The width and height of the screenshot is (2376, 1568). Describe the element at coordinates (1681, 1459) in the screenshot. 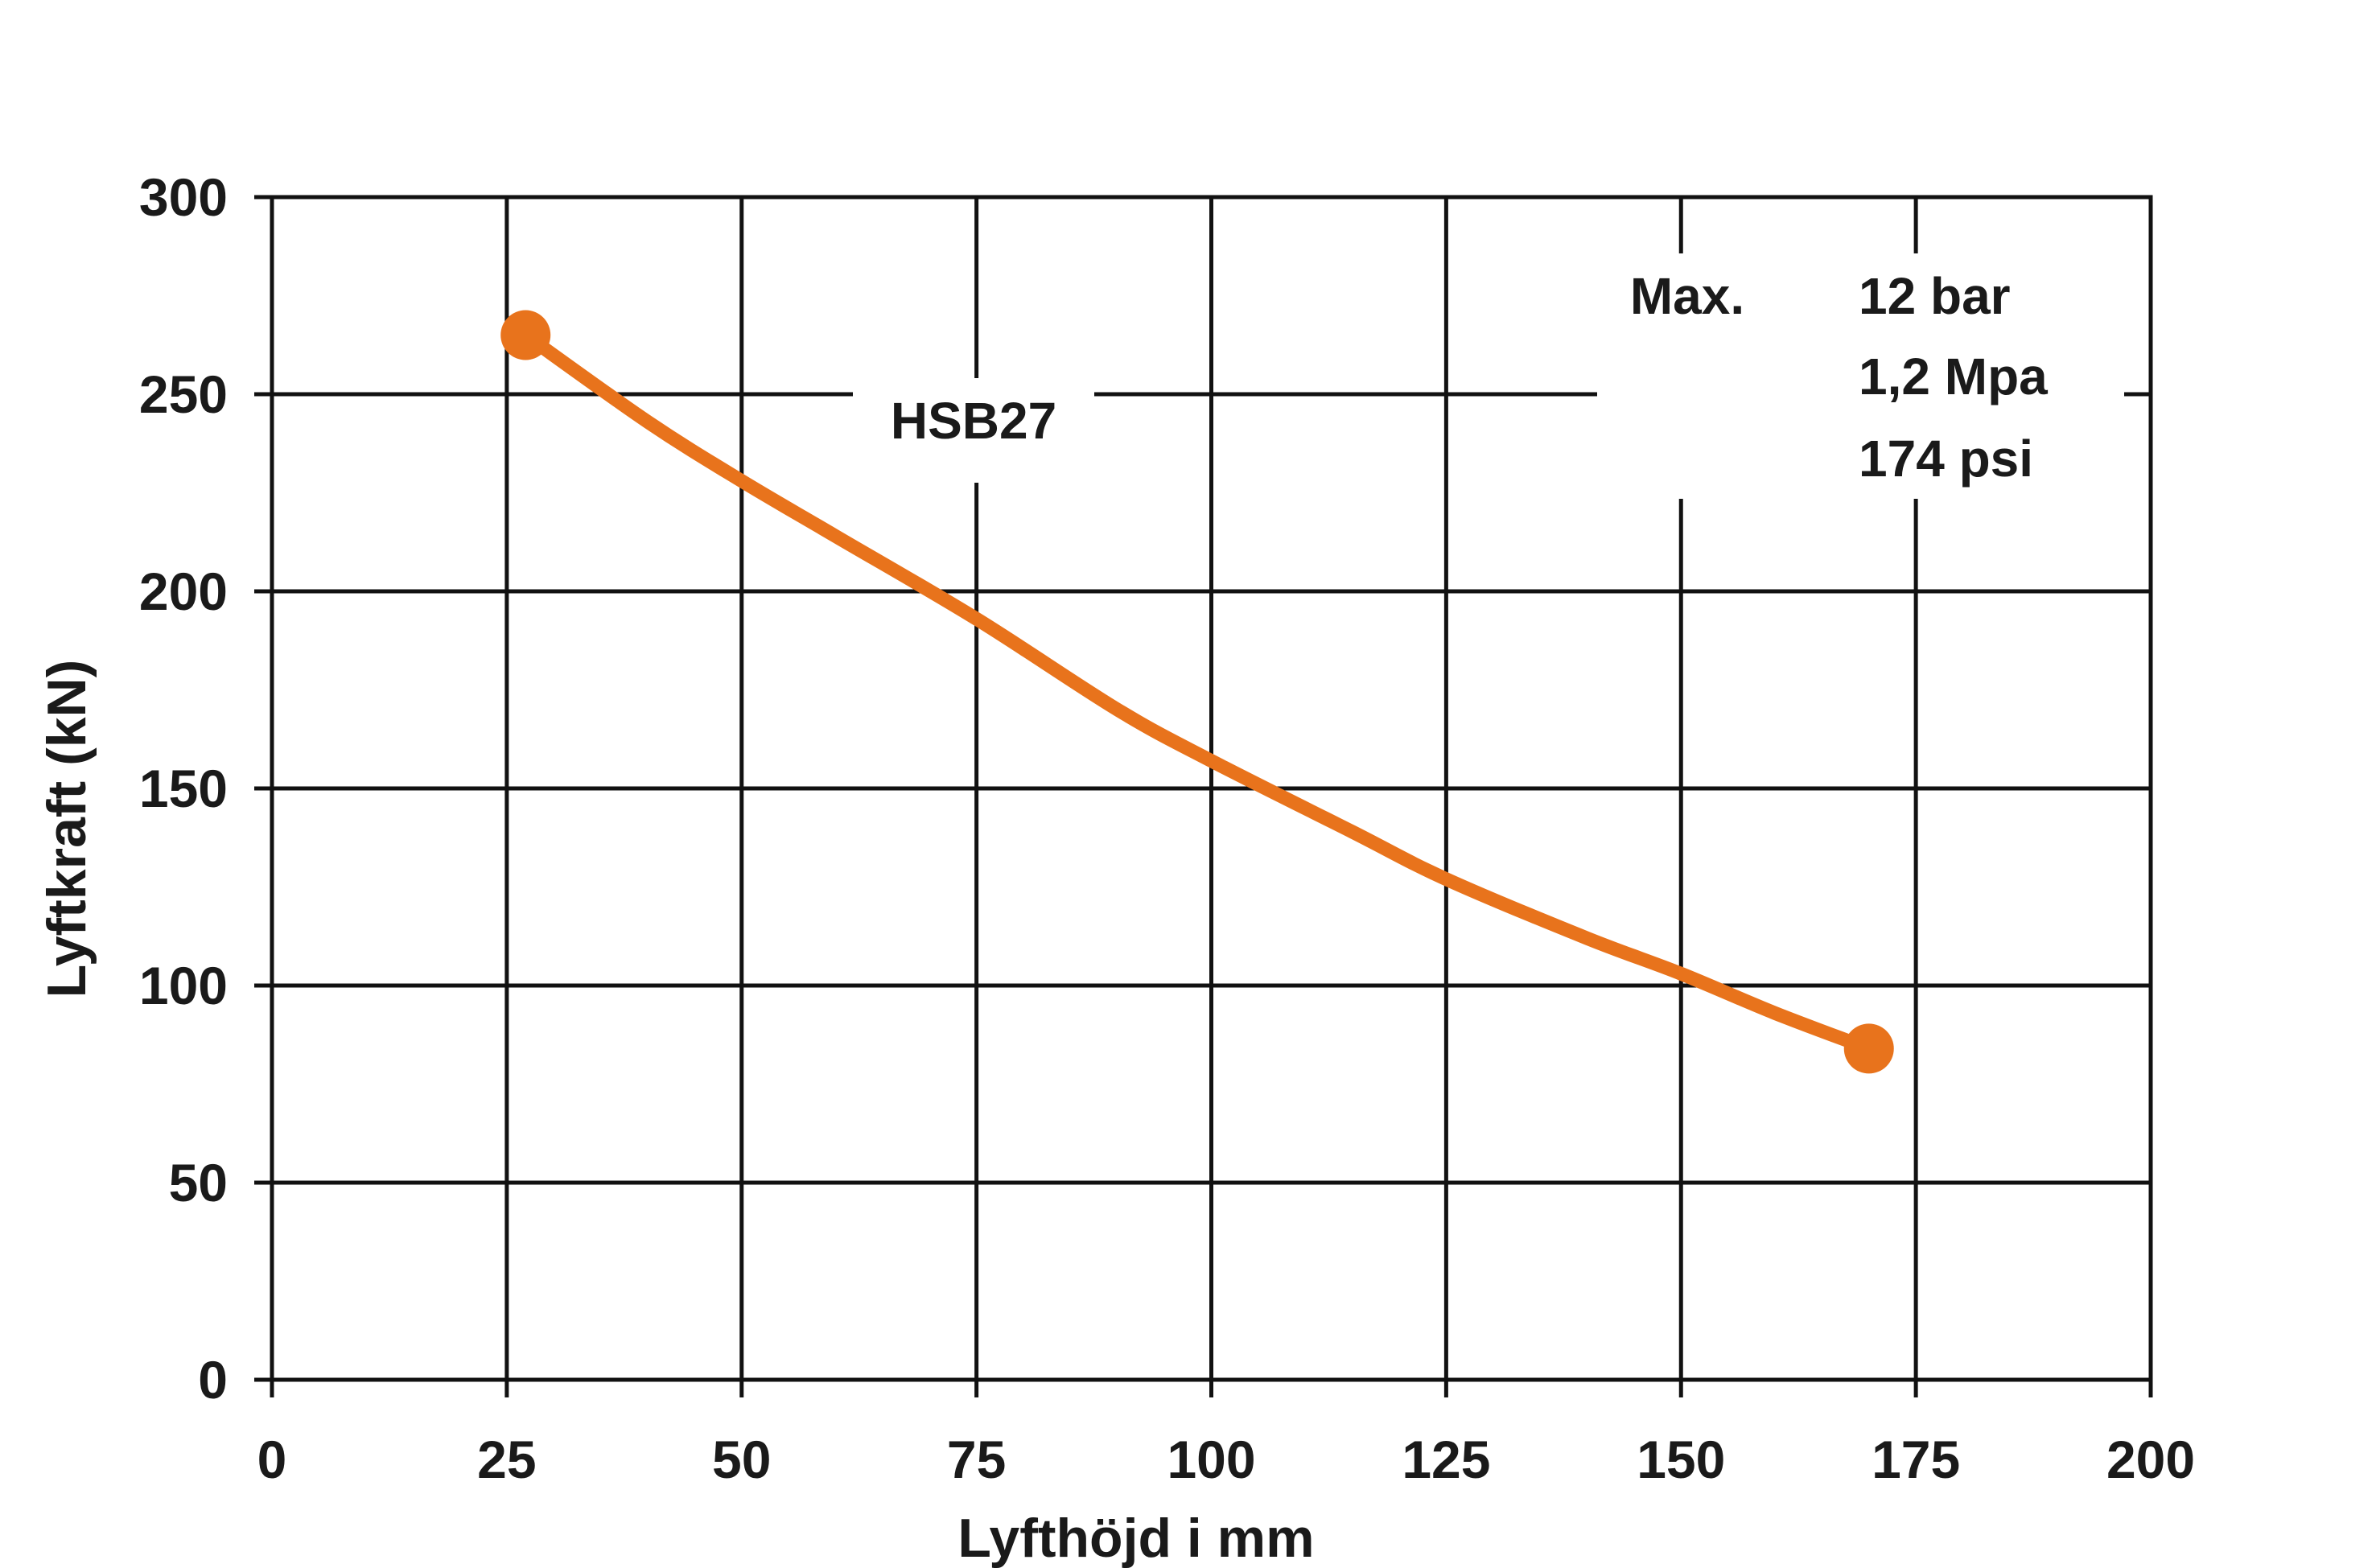

I see `x-tick-label-150: 150` at that location.